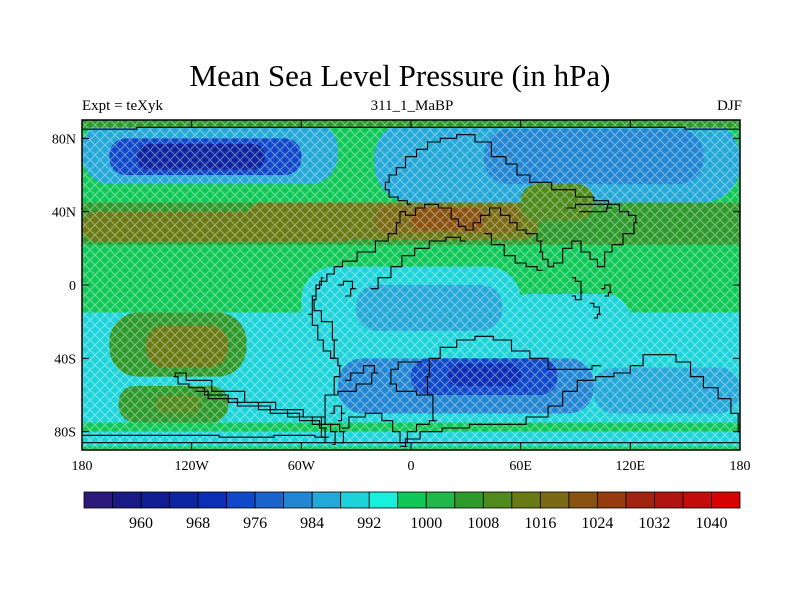 This screenshot has width=800, height=600. I want to click on y-tick-label: 80S, so click(65, 433).